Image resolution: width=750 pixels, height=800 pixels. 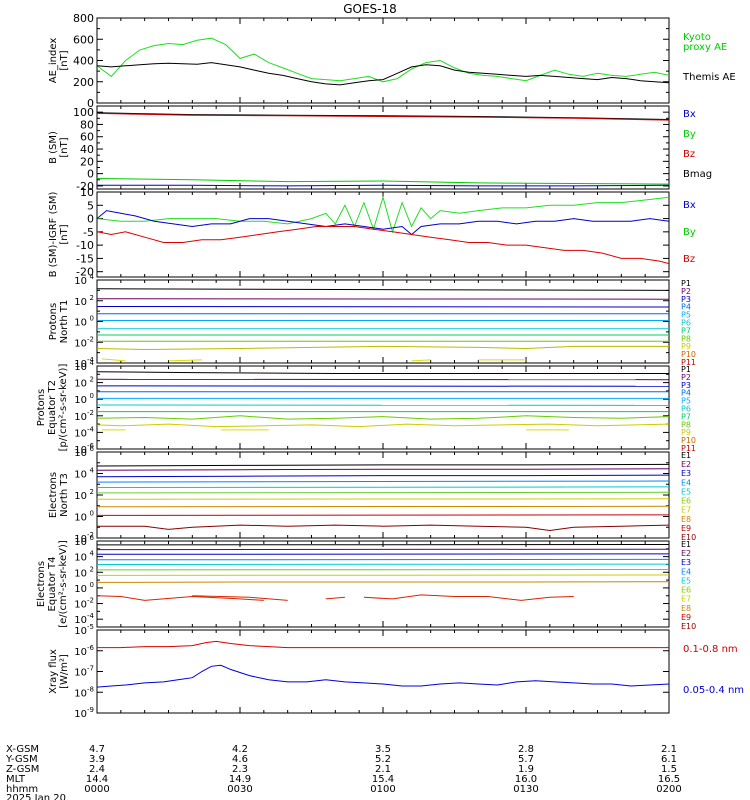 What do you see at coordinates (688, 448) in the screenshot?
I see `legend-entry: P11` at bounding box center [688, 448].